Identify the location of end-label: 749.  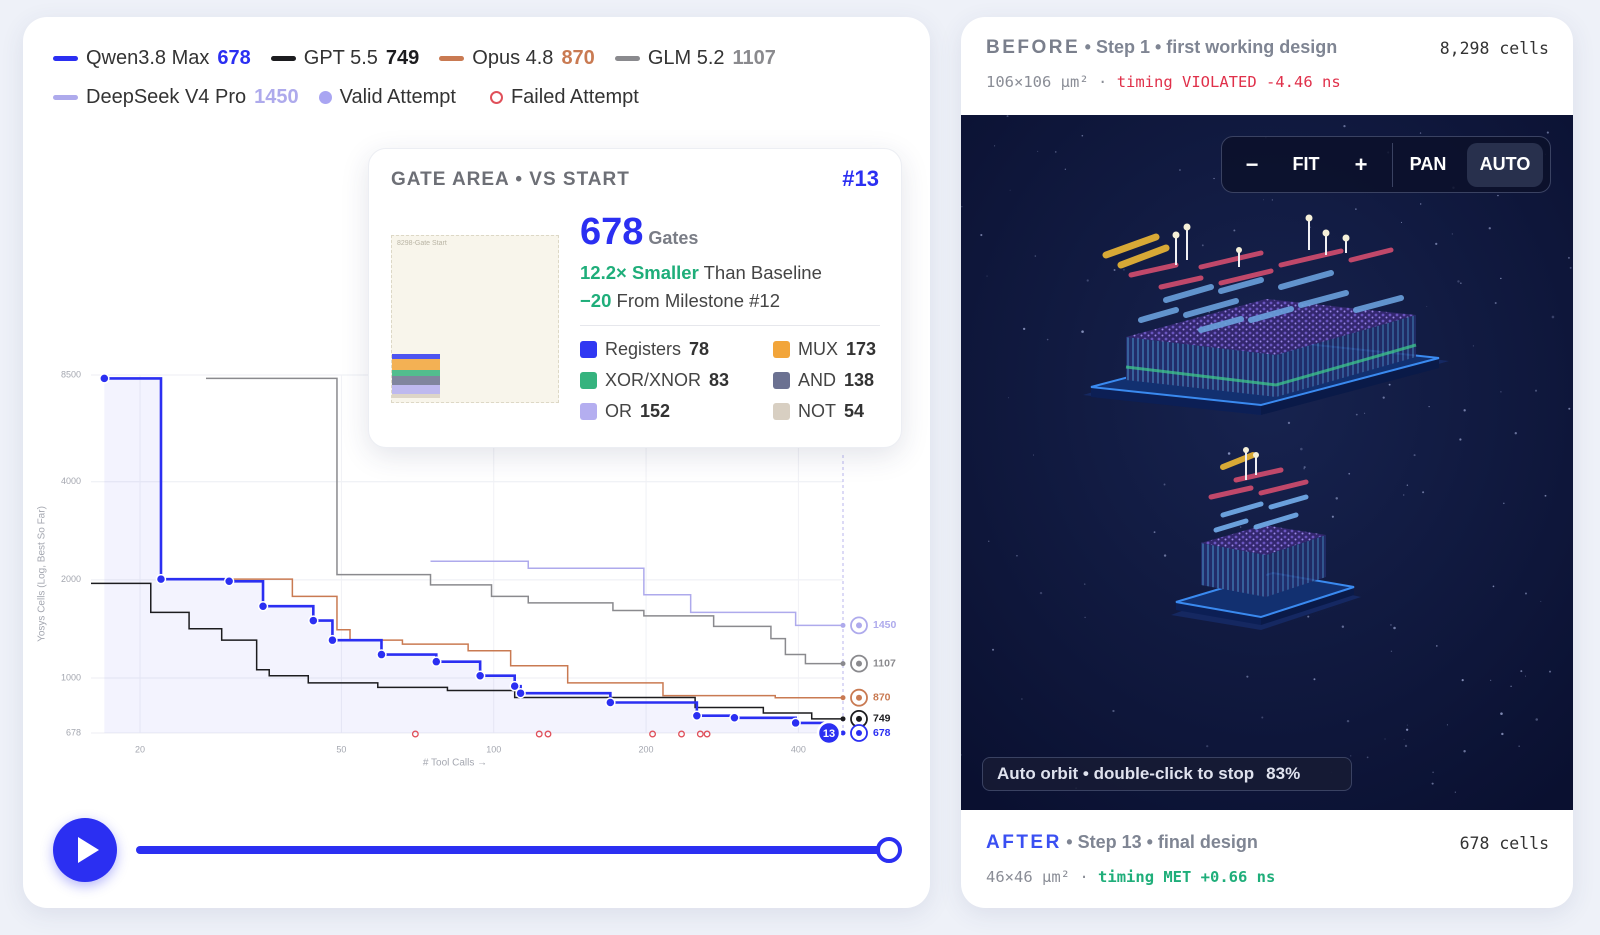
(882, 719).